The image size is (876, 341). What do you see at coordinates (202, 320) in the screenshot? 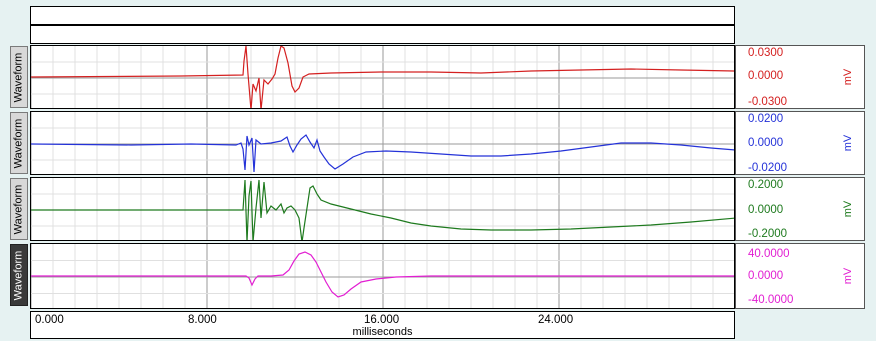
I see `x-tick-label: 8.000` at bounding box center [202, 320].